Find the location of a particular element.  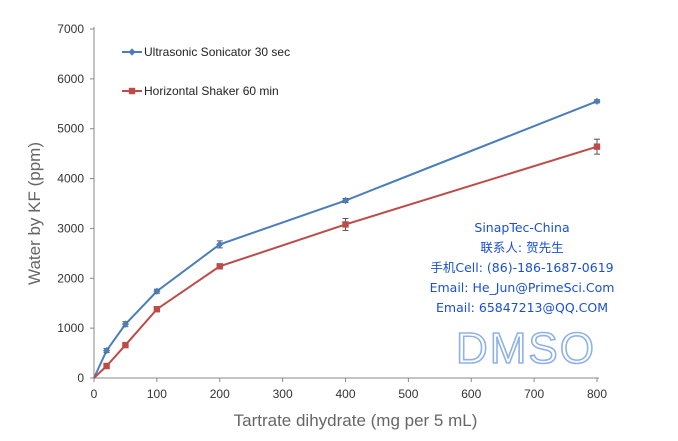

legend-label: Ultrasonic Sonicator 30 sec is located at coordinates (217, 52).